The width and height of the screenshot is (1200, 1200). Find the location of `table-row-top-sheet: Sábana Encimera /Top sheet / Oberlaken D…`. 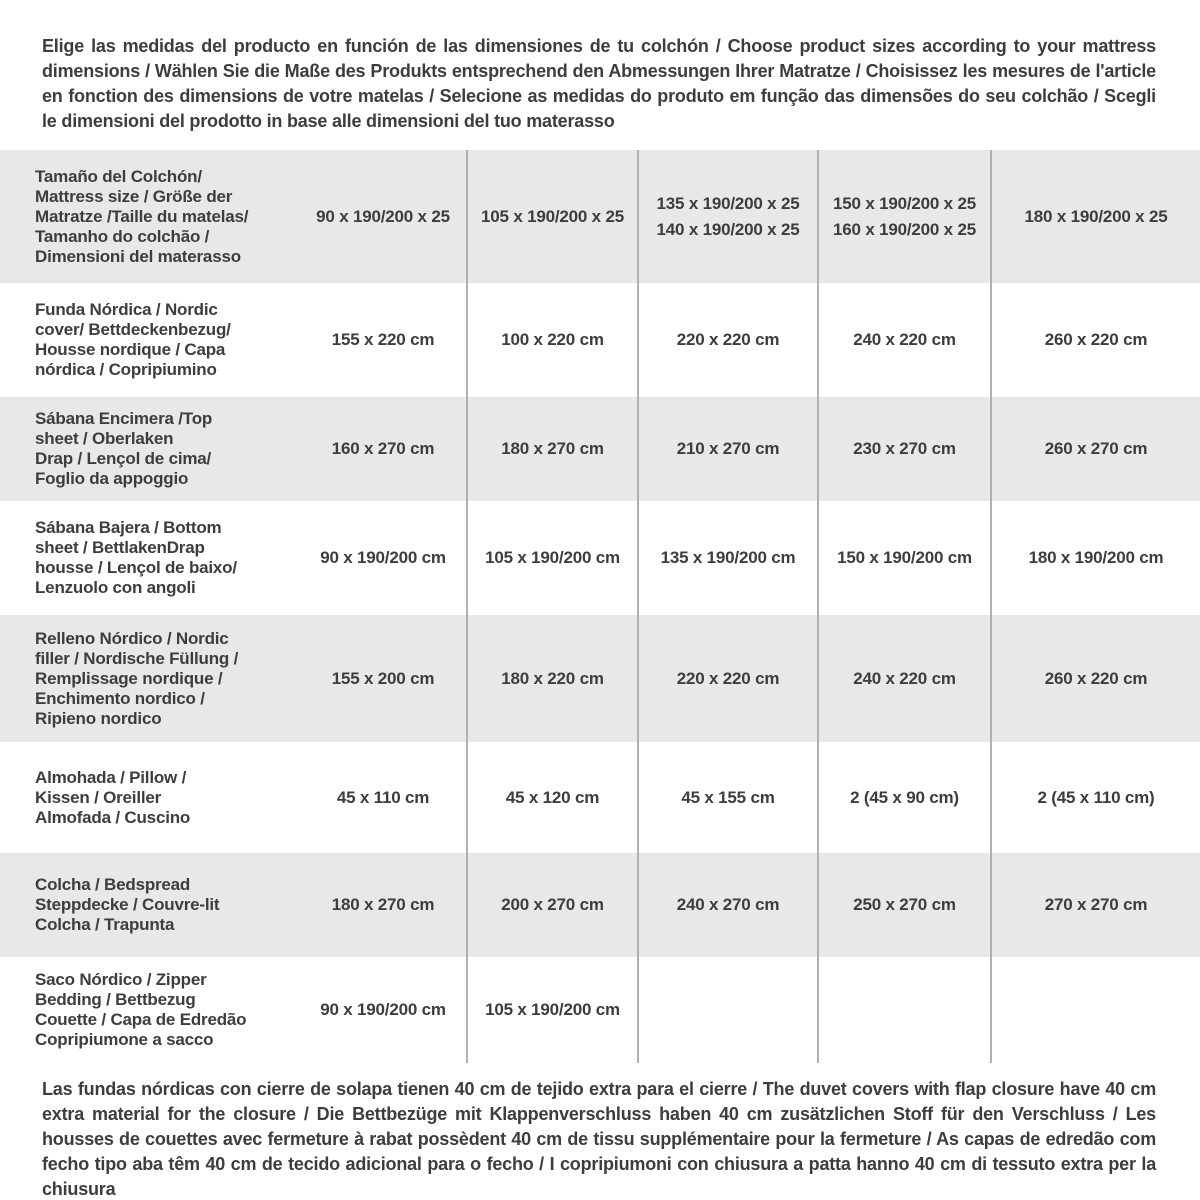

table-row-top-sheet: Sábana Encimera /Top sheet / Oberlaken D… is located at coordinates (600, 449).